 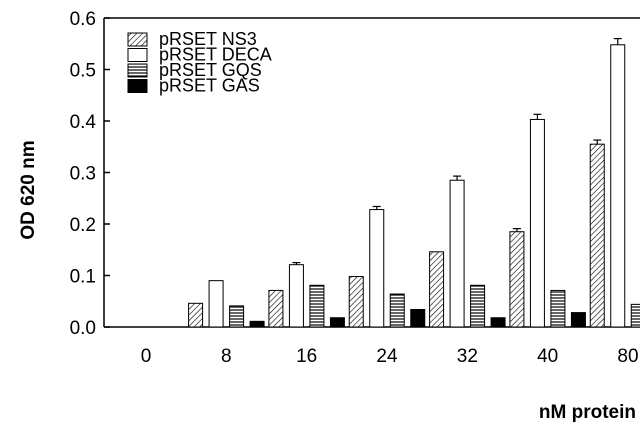 What do you see at coordinates (547, 356) in the screenshot?
I see `x-tick-label: 40` at bounding box center [547, 356].